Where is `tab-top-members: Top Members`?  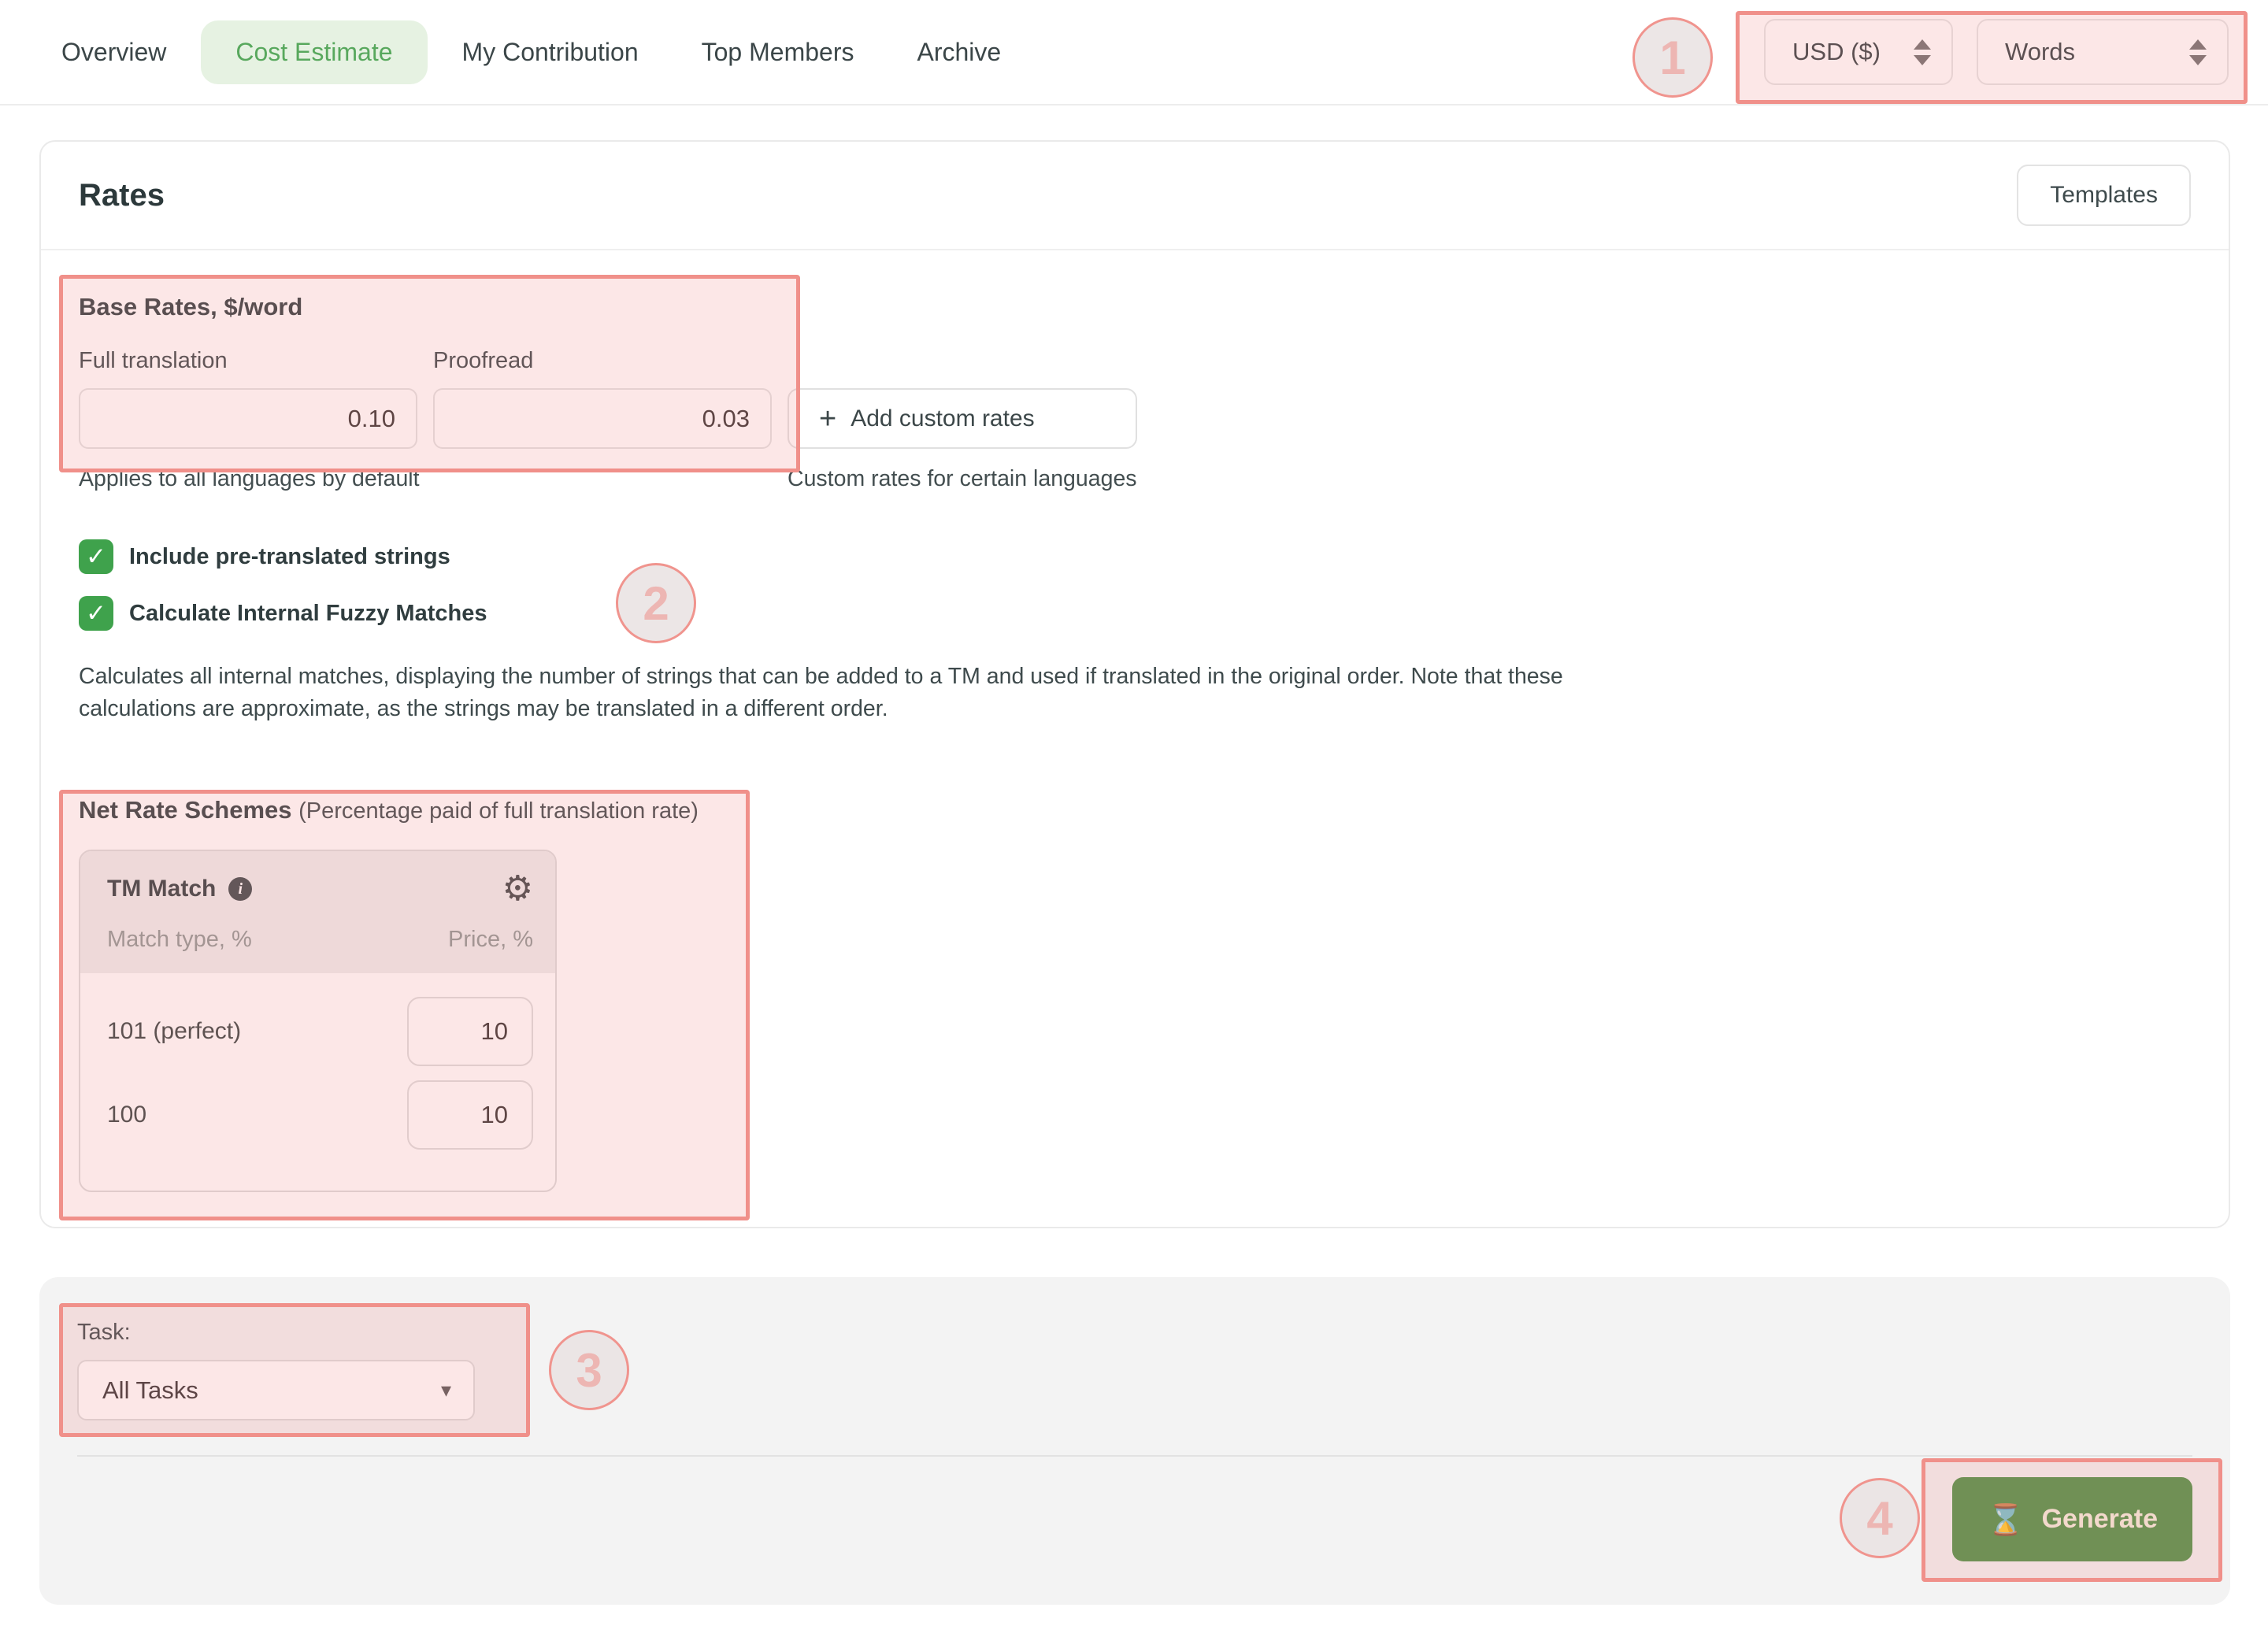
tab-top-members: Top Members is located at coordinates (777, 51).